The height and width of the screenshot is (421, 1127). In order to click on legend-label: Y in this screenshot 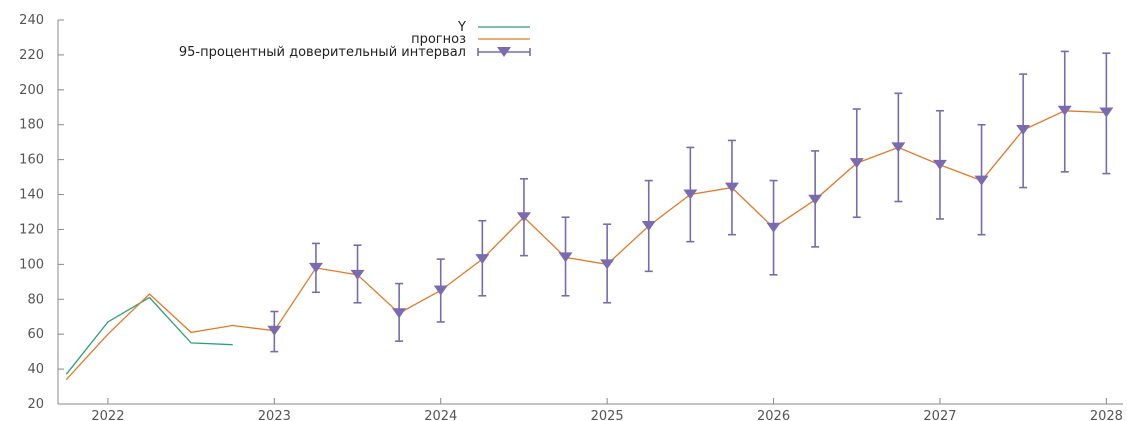, I will do `click(461, 27)`.